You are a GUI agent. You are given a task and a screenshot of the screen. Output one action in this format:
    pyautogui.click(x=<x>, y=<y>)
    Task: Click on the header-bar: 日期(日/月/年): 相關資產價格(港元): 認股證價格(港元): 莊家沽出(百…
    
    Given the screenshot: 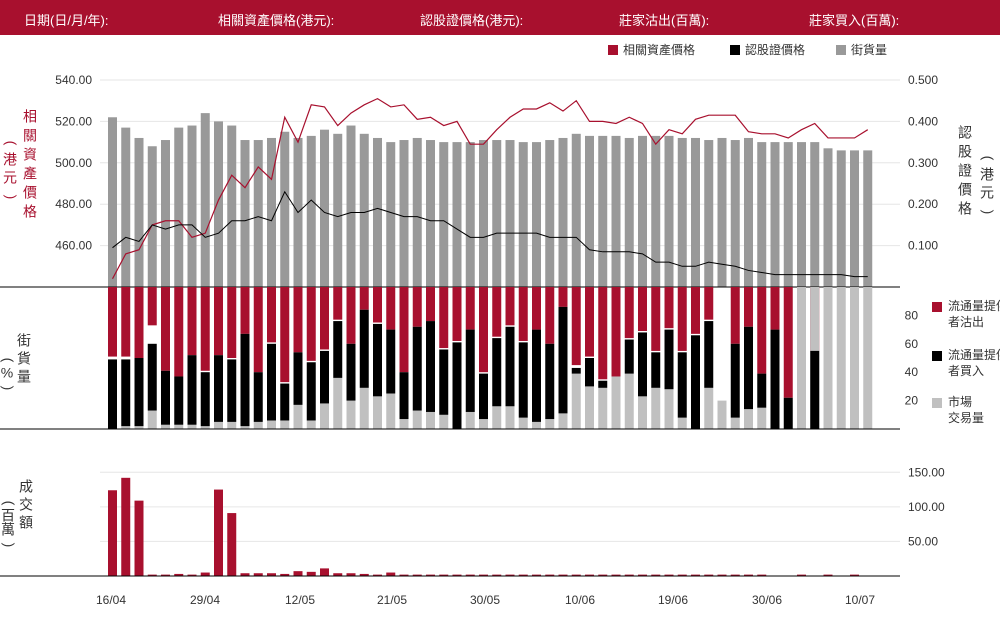 What is the action you would take?
    pyautogui.click(x=500, y=17)
    